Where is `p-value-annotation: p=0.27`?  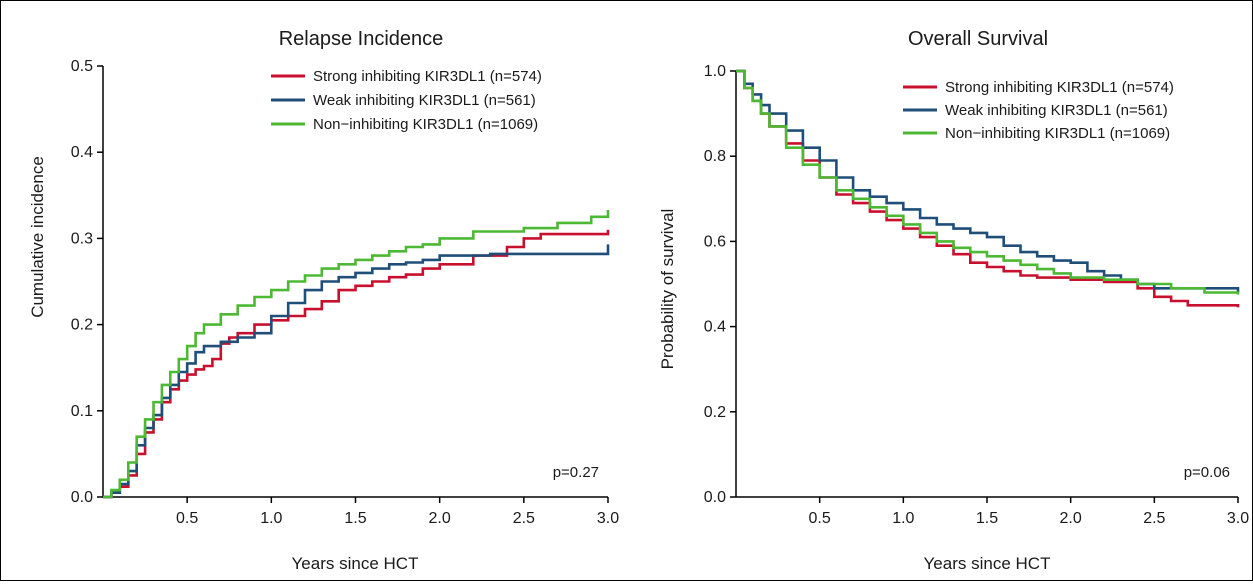
p-value-annotation: p=0.27 is located at coordinates (576, 472).